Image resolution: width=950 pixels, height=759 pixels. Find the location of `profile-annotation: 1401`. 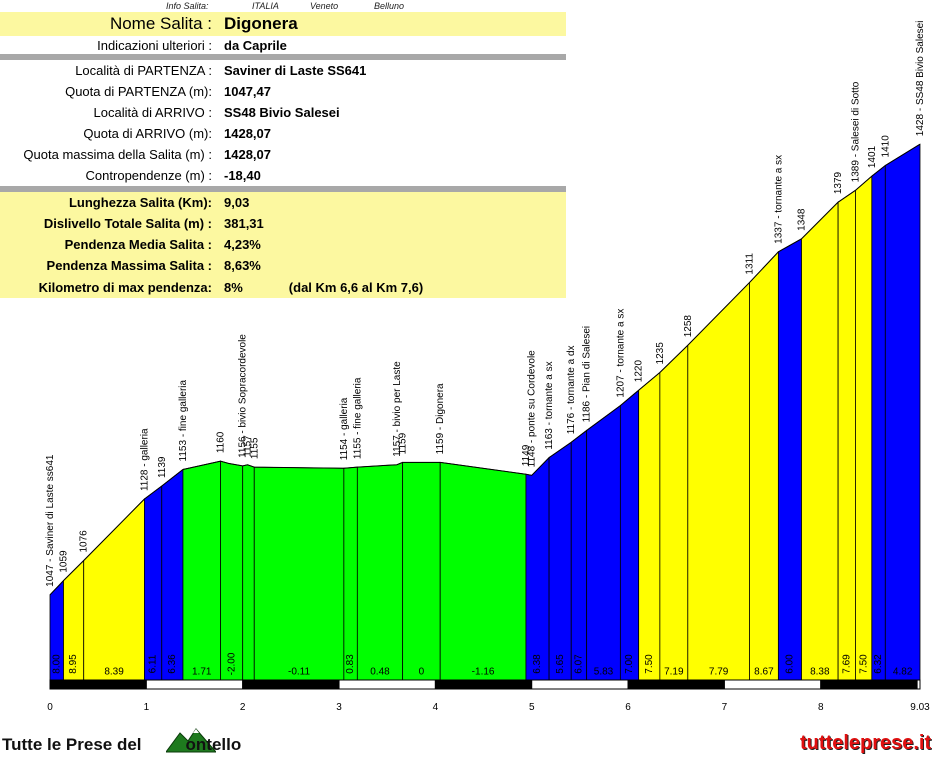

profile-annotation: 1401 is located at coordinates (872, 156).